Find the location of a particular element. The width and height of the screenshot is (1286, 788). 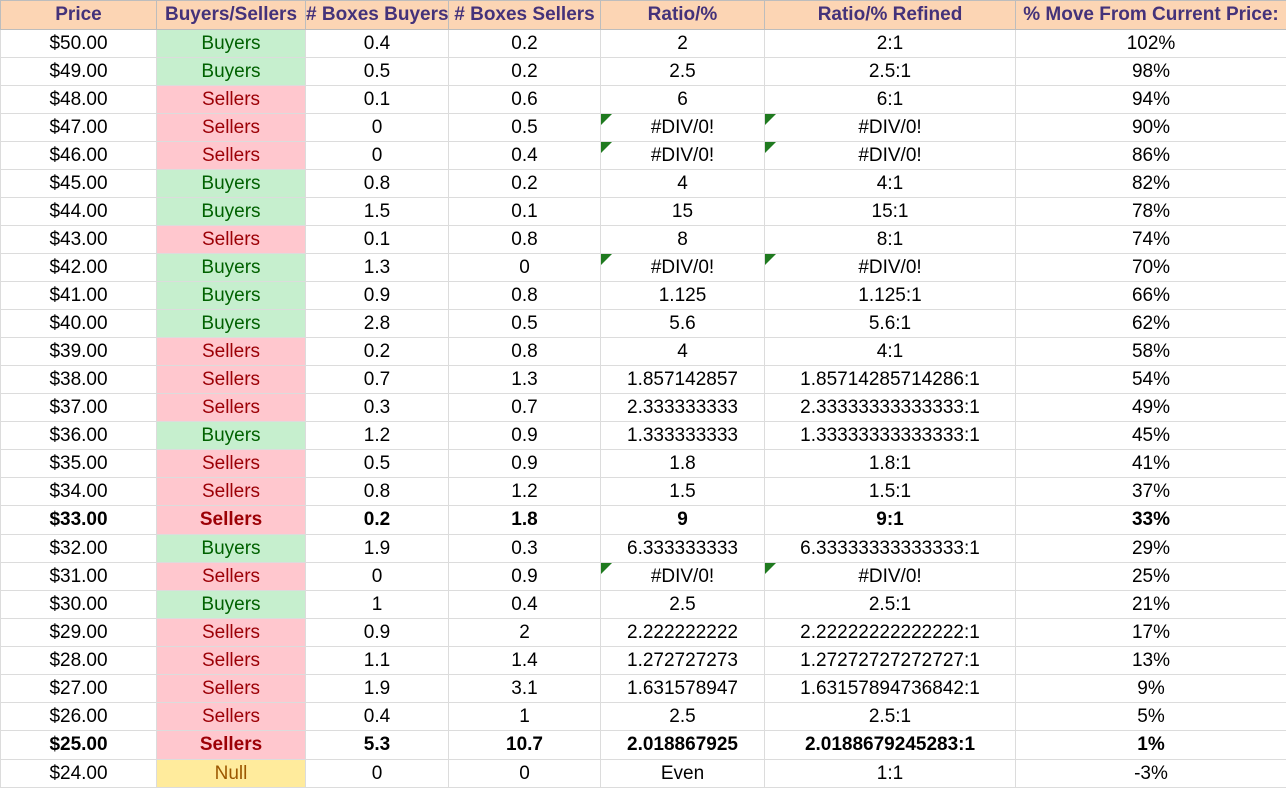

boxes-buyers-cell: 0.9 is located at coordinates (377, 632).